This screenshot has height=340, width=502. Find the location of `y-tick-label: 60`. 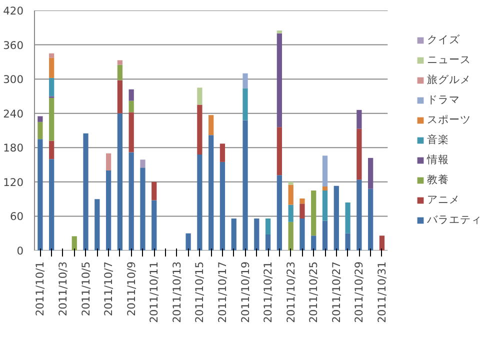

y-tick-label: 60 is located at coordinates (17, 217).